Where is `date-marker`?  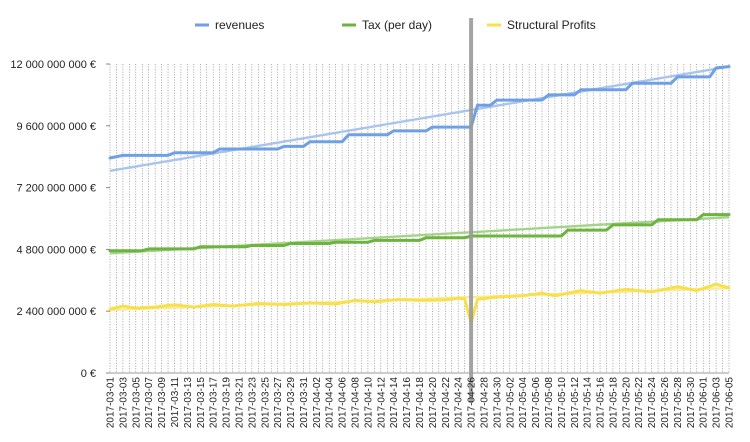
date-marker is located at coordinates (471, 210).